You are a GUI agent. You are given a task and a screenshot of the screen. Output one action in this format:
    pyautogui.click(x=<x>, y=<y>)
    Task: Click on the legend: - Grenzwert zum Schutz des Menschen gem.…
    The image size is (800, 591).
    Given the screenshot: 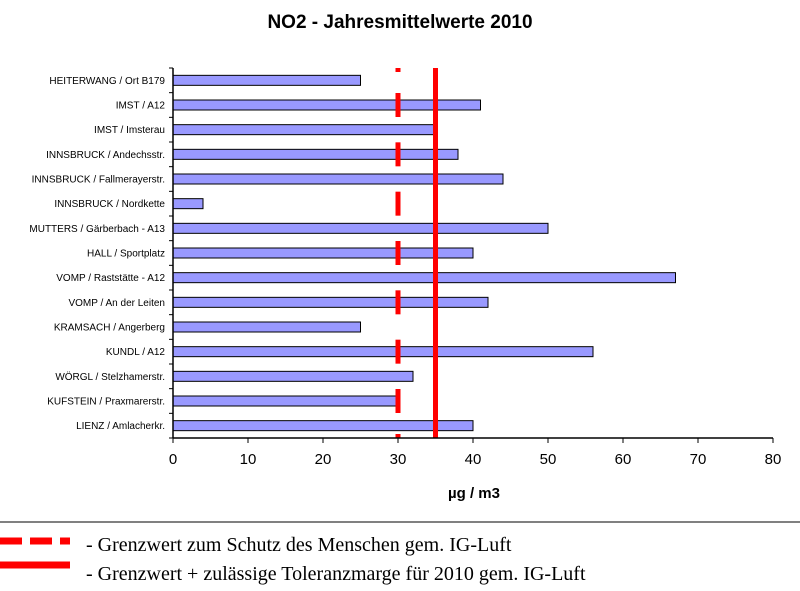 What is the action you would take?
    pyautogui.click(x=293, y=559)
    